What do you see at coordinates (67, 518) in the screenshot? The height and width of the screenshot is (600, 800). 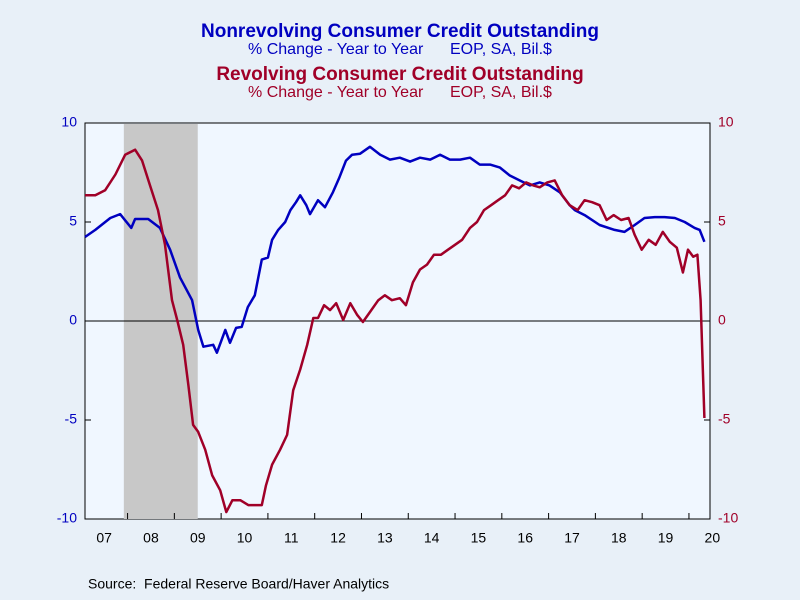 I see `y-tick-label: -10` at bounding box center [67, 518].